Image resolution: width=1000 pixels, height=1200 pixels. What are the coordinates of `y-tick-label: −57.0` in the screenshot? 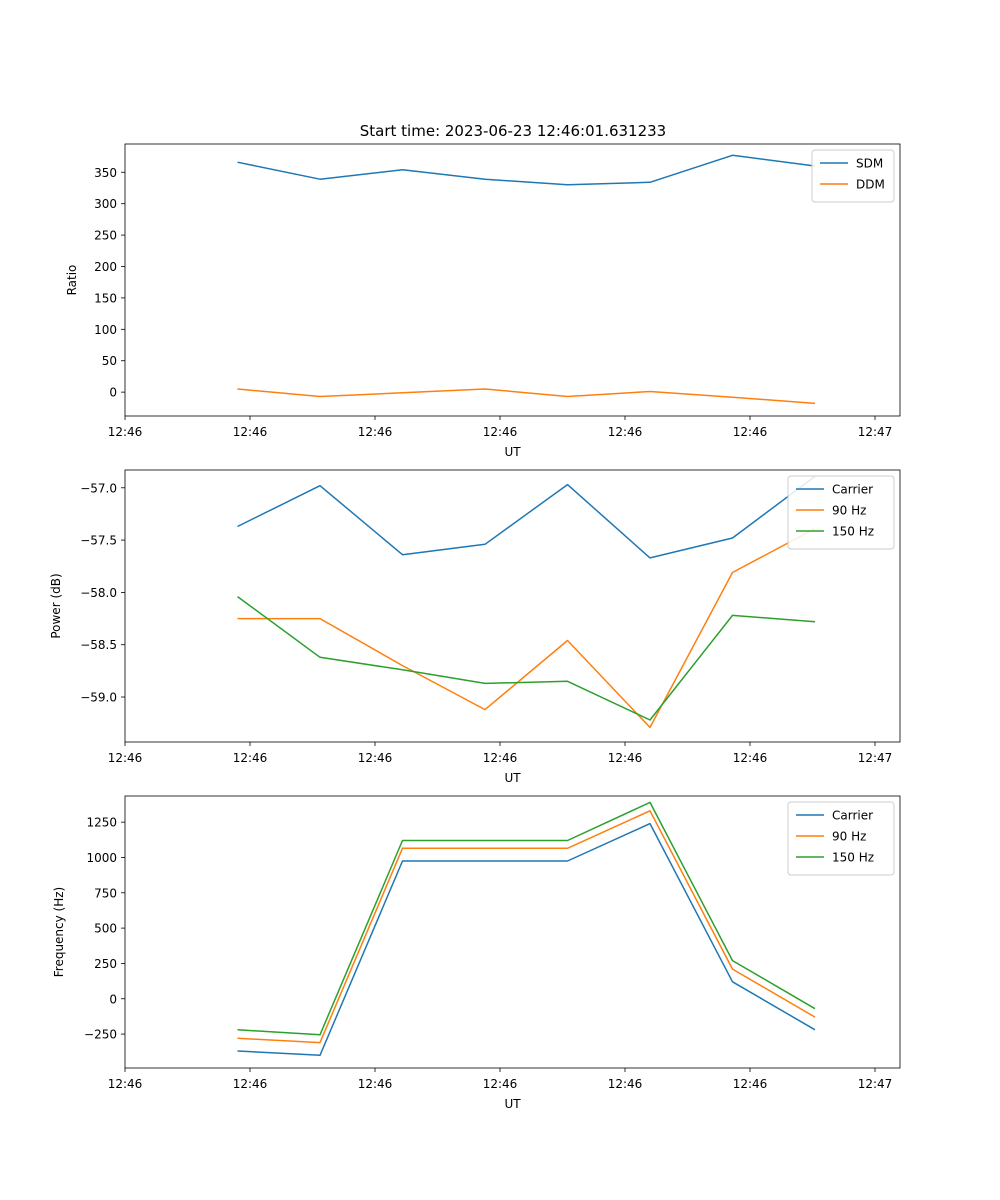 It's located at (98, 488).